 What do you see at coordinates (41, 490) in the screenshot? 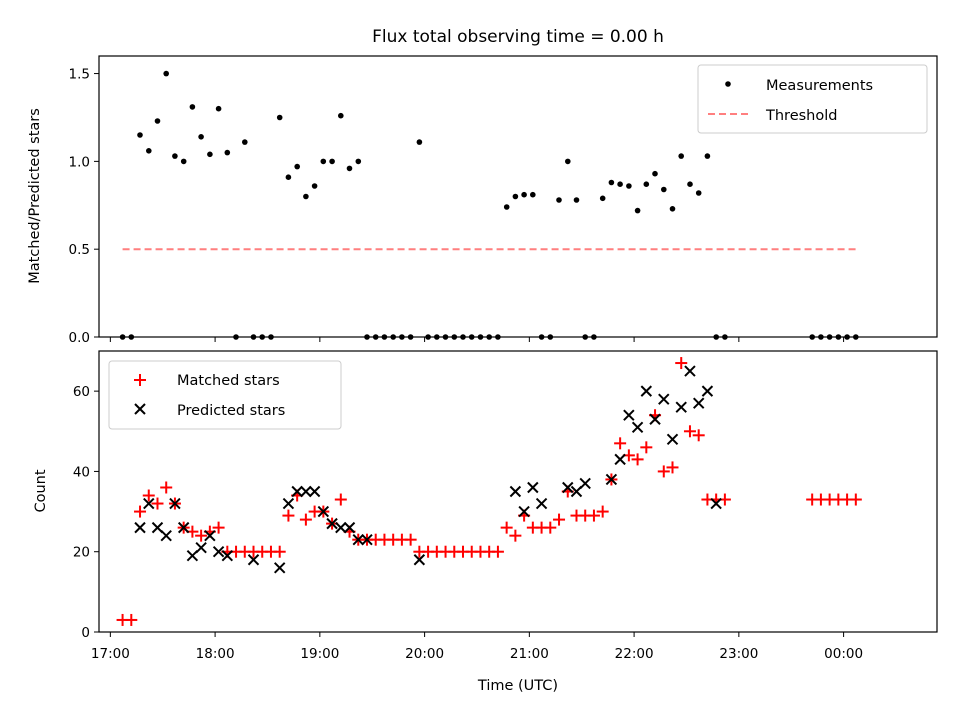
I see `bottom-y-axis-label: Count` at bounding box center [41, 490].